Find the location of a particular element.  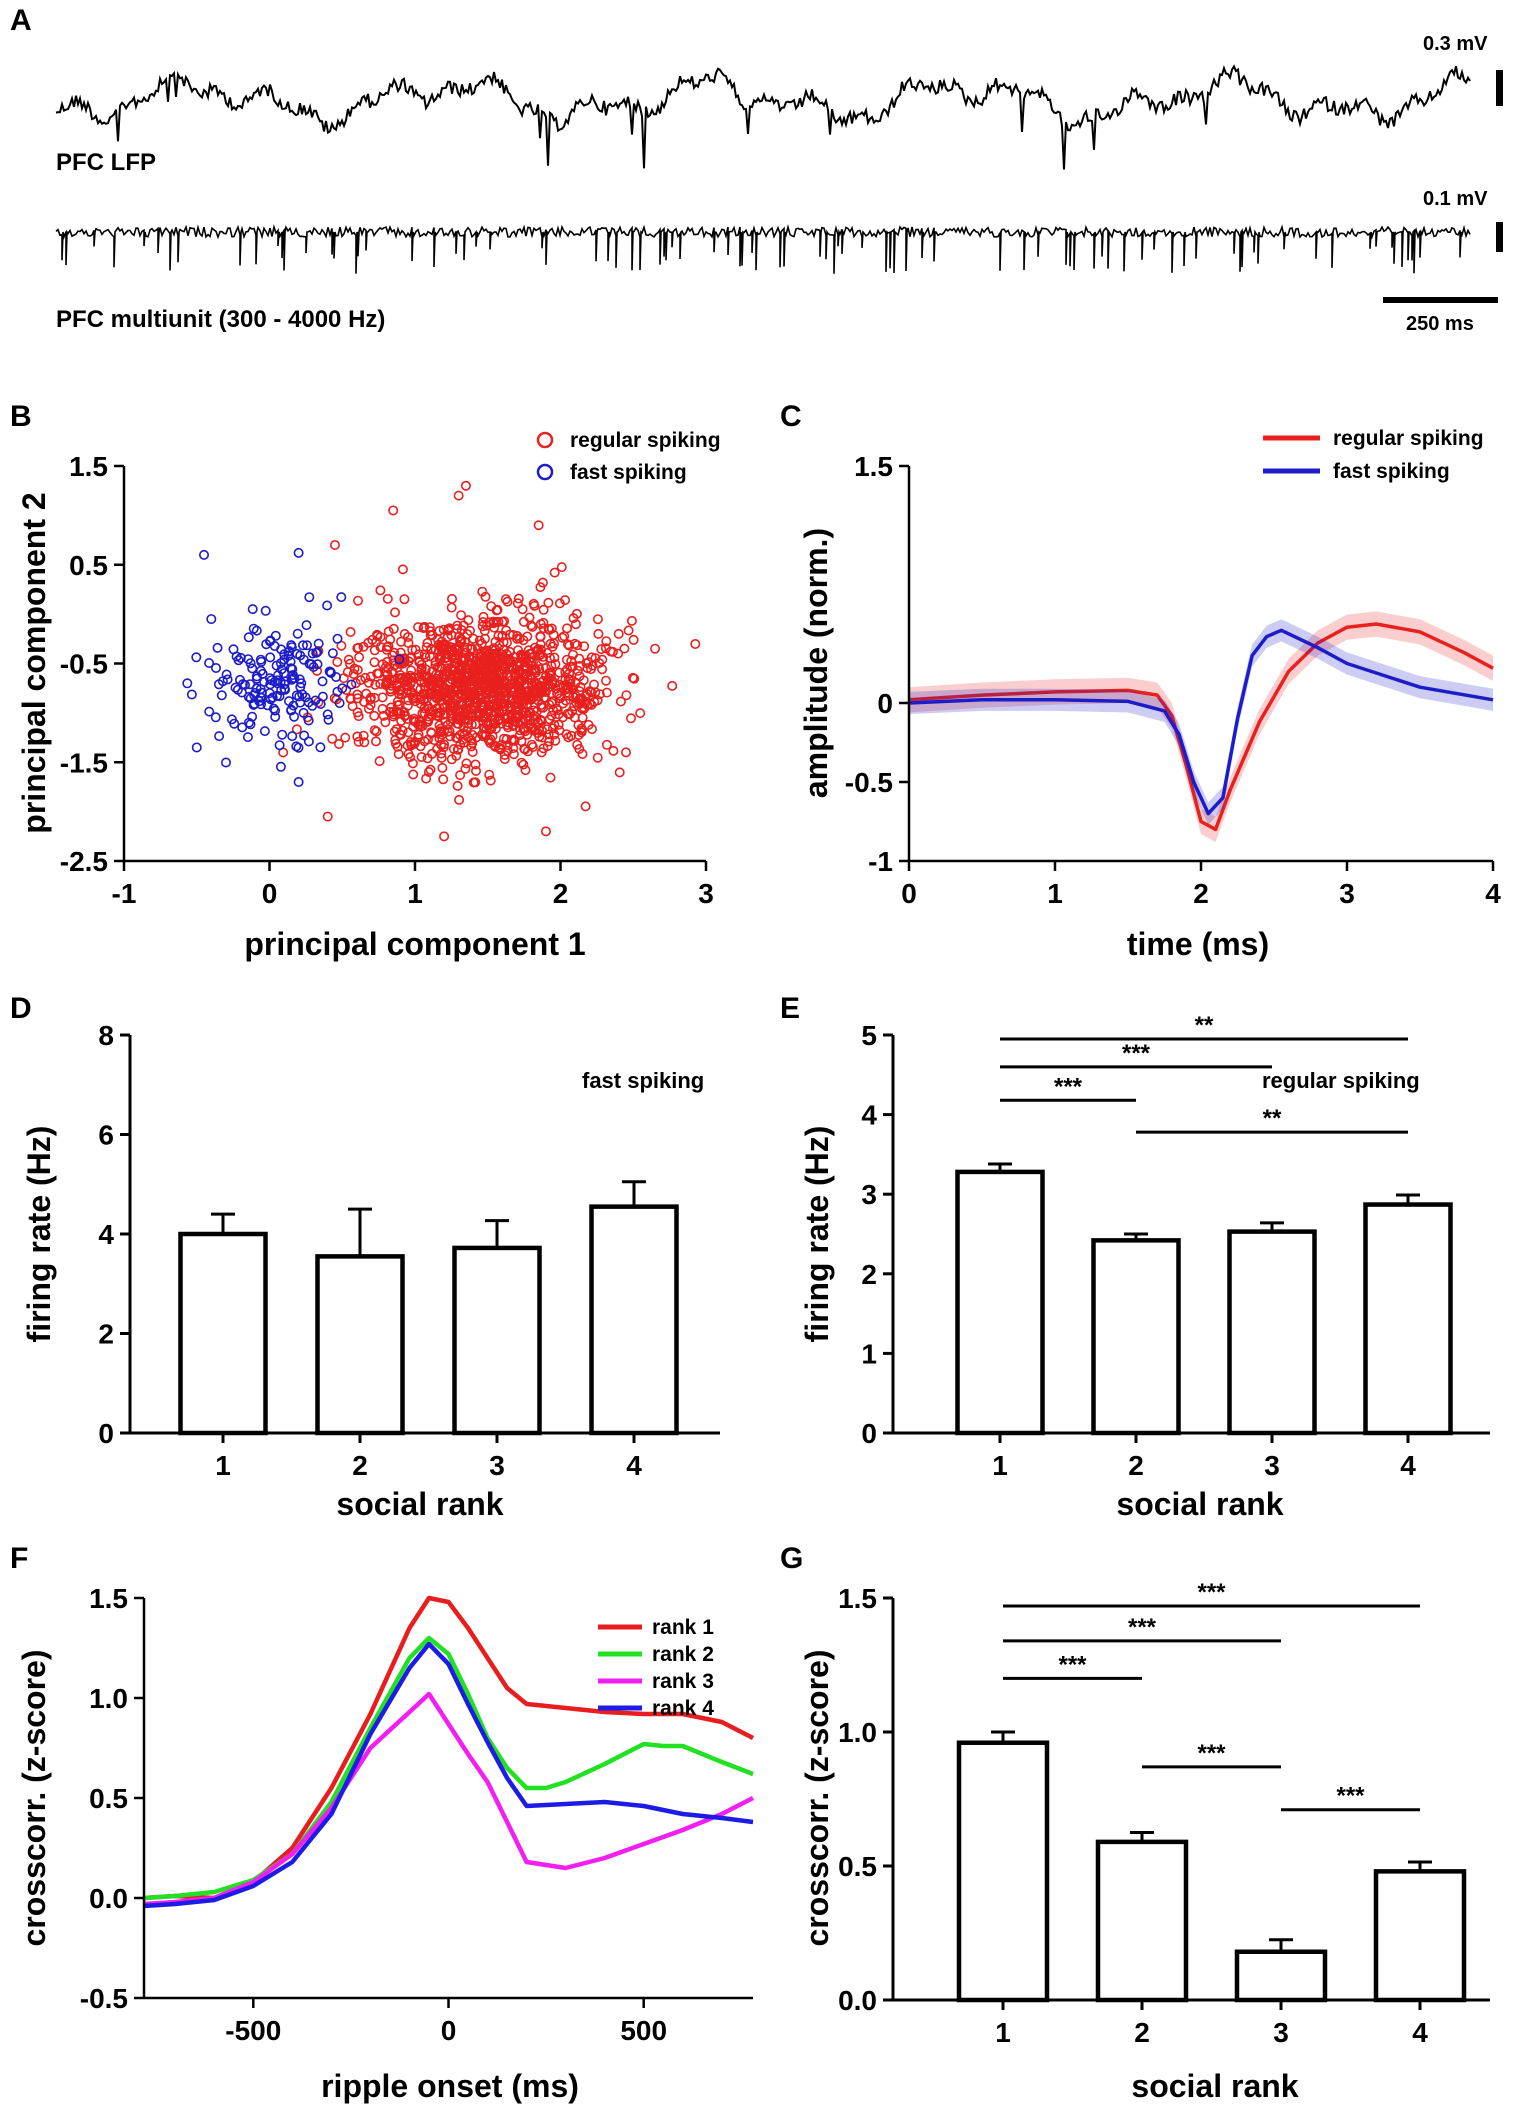

y-axis-label-b: principal component 2 is located at coordinates (34, 662).